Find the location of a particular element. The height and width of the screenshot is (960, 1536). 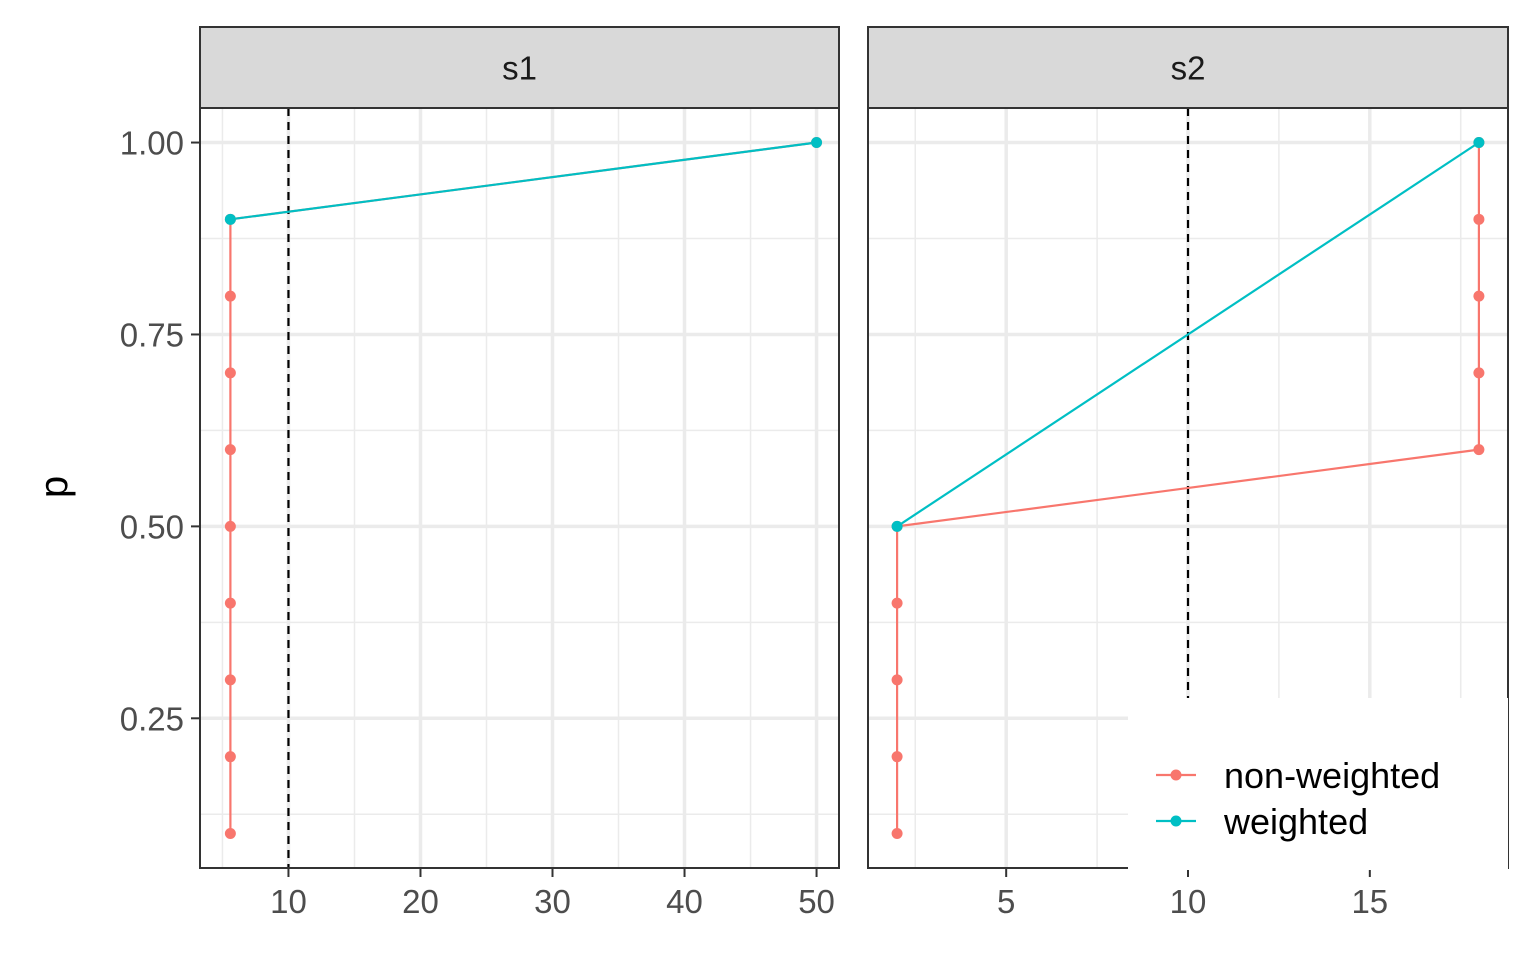

legend-background is located at coordinates (1318, 784).